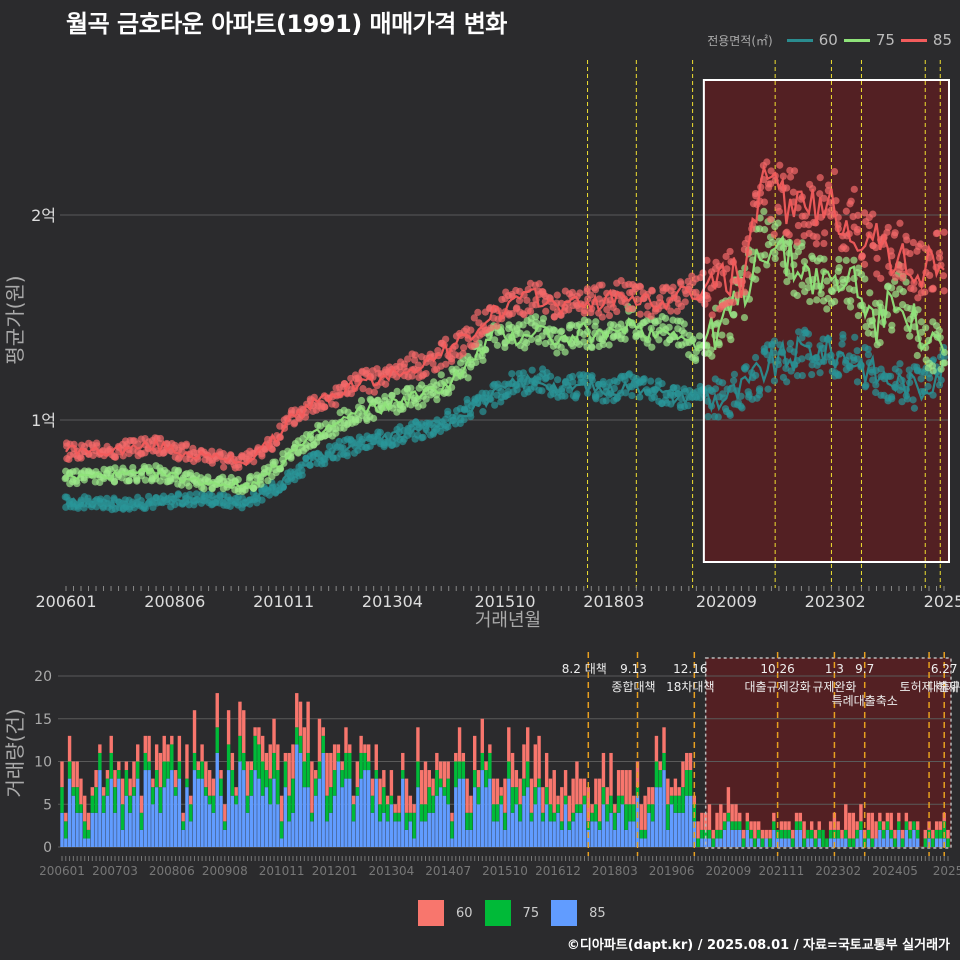 This screenshot has height=960, width=960. Describe the element at coordinates (690, 669) in the screenshot. I see `policy-date-label: 12.16` at that location.